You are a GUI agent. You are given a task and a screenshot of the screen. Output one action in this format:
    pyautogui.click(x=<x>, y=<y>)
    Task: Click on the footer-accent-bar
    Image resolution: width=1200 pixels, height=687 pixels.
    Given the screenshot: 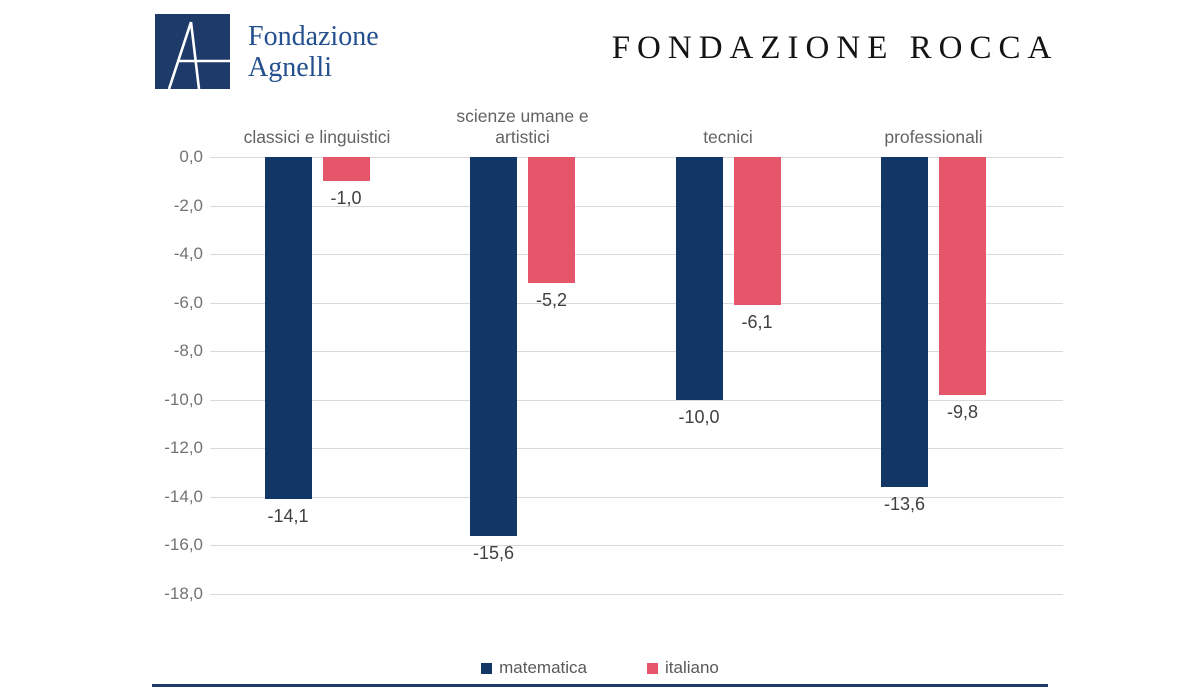 What is the action you would take?
    pyautogui.click(x=600, y=685)
    